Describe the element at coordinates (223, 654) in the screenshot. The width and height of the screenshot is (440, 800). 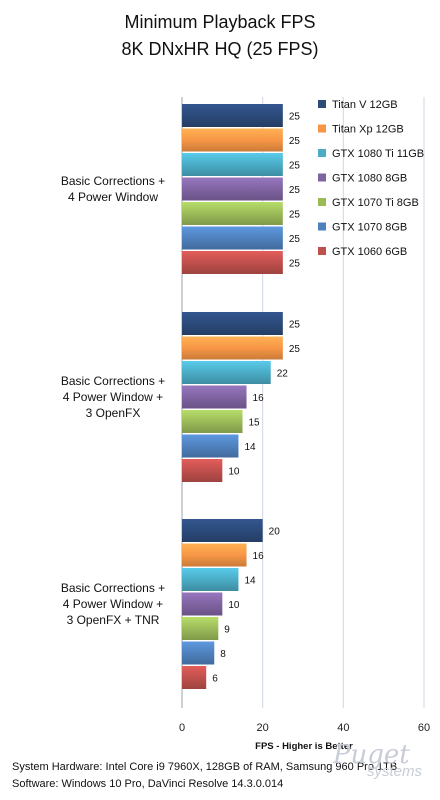
I see `data-label: 8` at that location.